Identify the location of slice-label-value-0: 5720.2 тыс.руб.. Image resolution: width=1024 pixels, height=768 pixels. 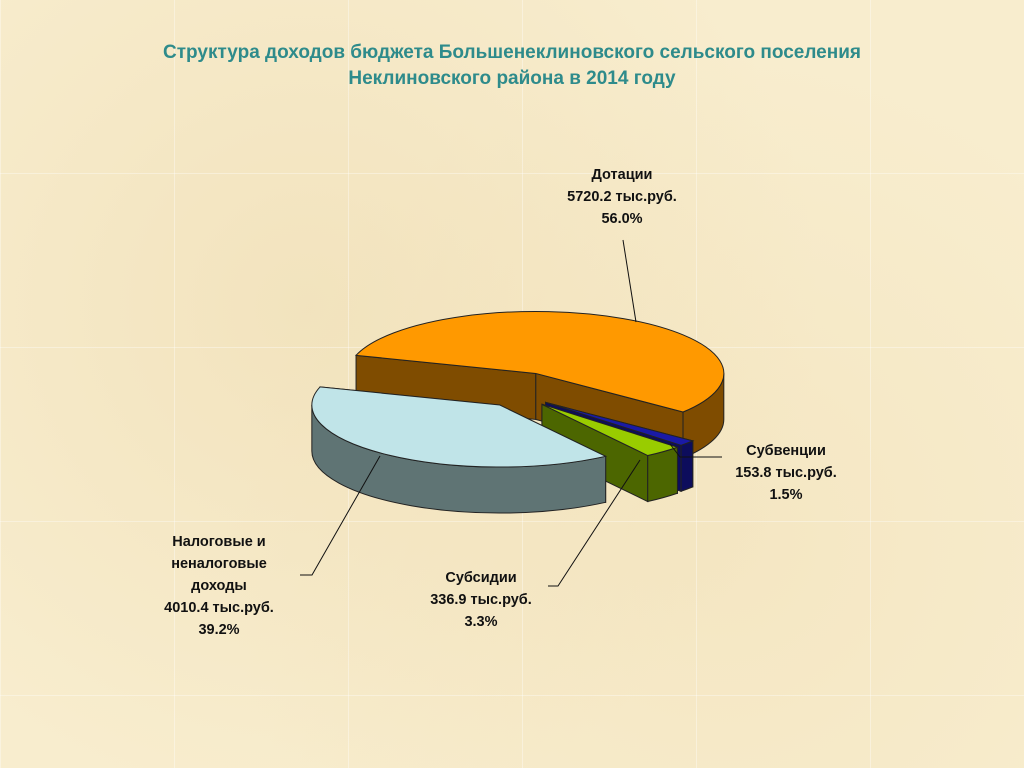
(622, 197).